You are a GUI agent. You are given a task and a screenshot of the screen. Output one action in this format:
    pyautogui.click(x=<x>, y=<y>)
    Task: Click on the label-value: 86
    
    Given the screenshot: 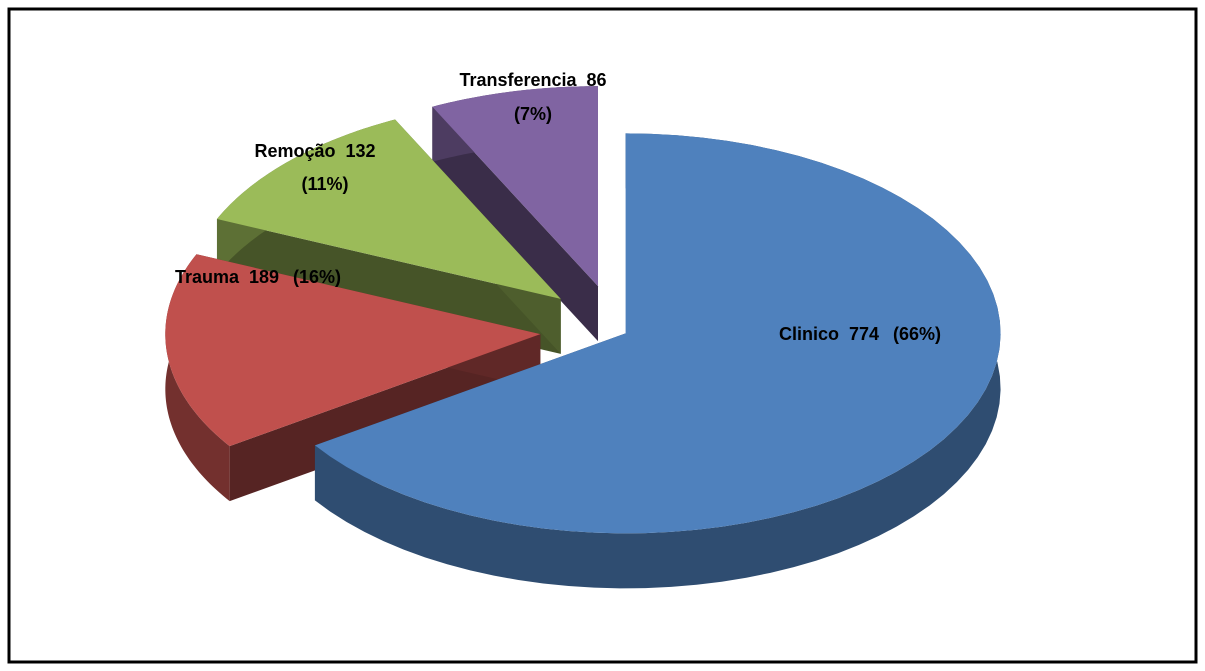 What is the action you would take?
    pyautogui.click(x=597, y=80)
    